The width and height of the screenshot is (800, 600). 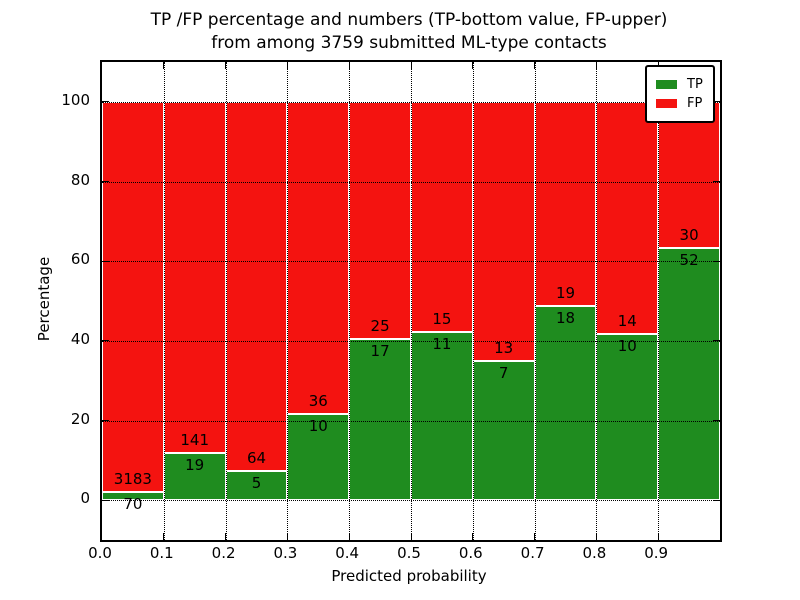 I want to click on y-tick-label: 100, so click(x=75, y=99).